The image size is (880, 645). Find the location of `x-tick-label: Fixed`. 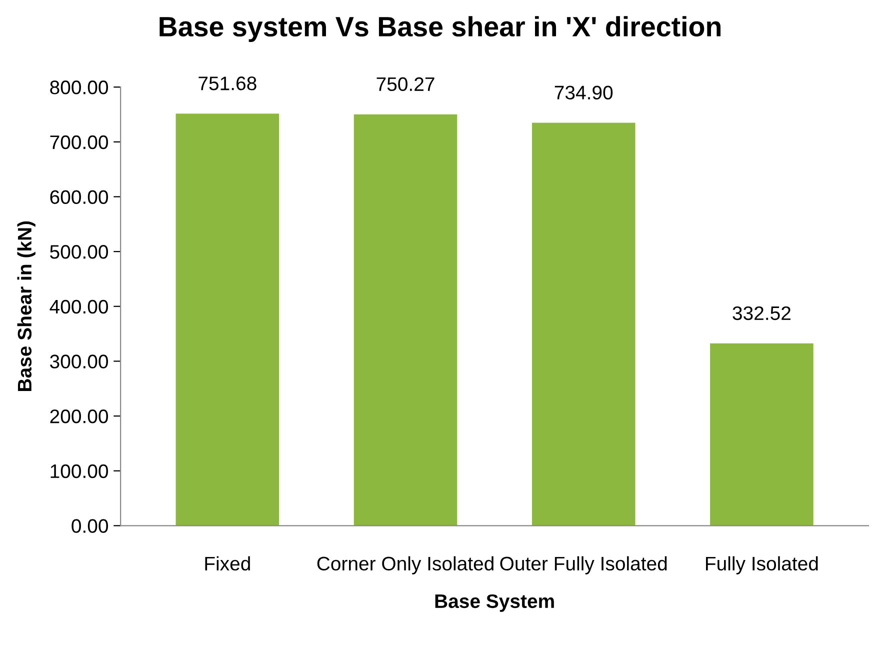

x-tick-label: Fixed is located at coordinates (227, 563).